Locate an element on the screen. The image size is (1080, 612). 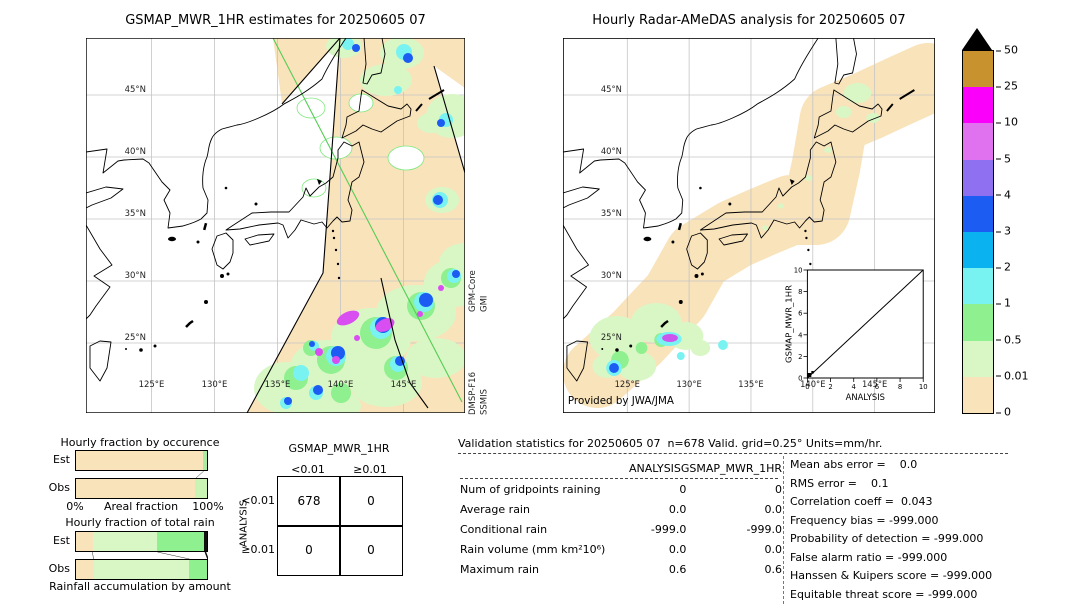
svg-text: 4 is located at coordinates (854, 387).